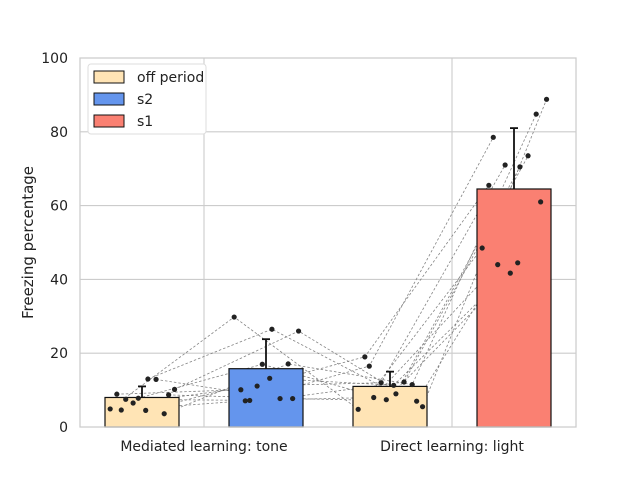 The height and width of the screenshot is (480, 640). Describe the element at coordinates (452, 447) in the screenshot. I see `x-tick-label-1: Direct learning: light` at that location.